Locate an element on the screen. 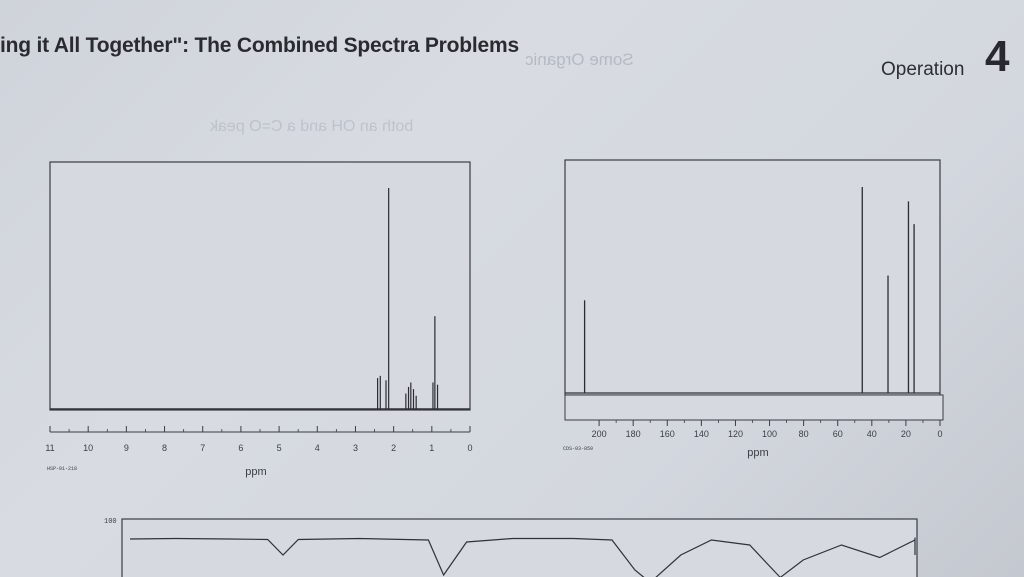 The height and width of the screenshot is (577, 1024). h-nmr-tick-label: 4 is located at coordinates (317, 448).